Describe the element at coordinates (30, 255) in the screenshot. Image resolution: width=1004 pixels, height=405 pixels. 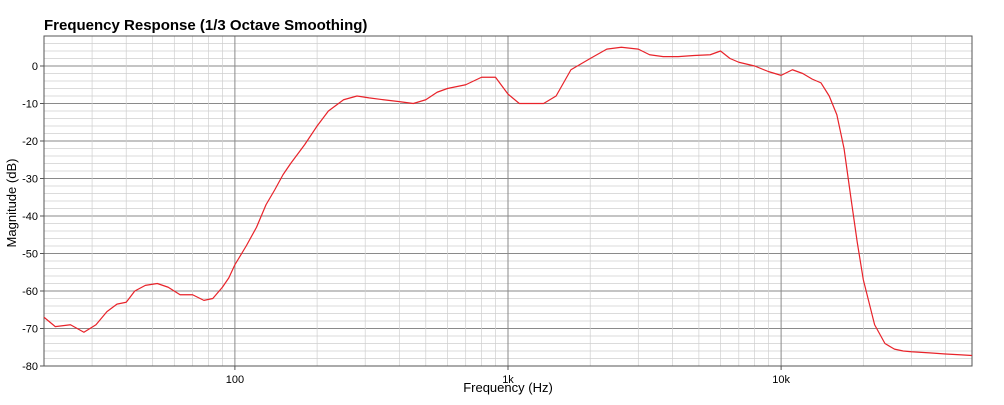
I see `y-tick-label: -50` at that location.